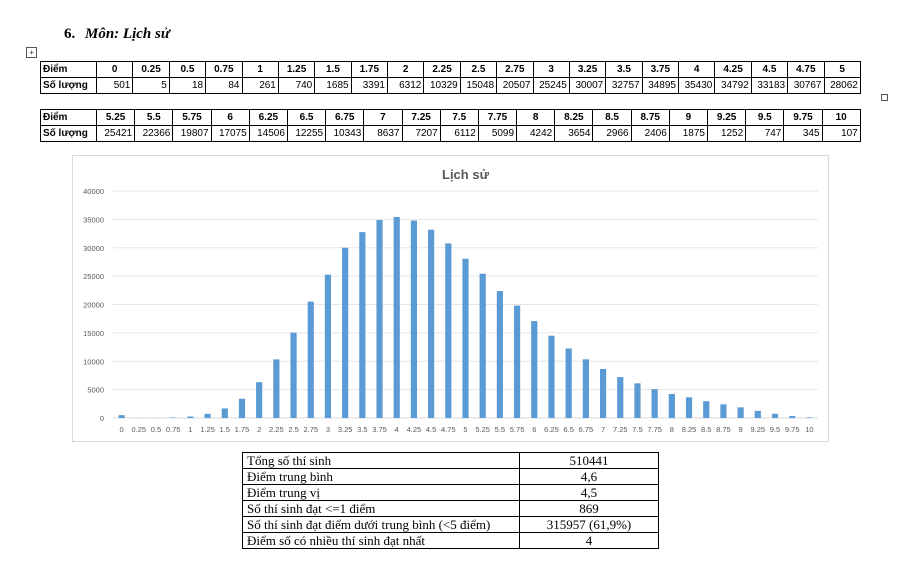  What do you see at coordinates (333, 69) in the screenshot?
I see `score-cell: 1.5` at bounding box center [333, 69].